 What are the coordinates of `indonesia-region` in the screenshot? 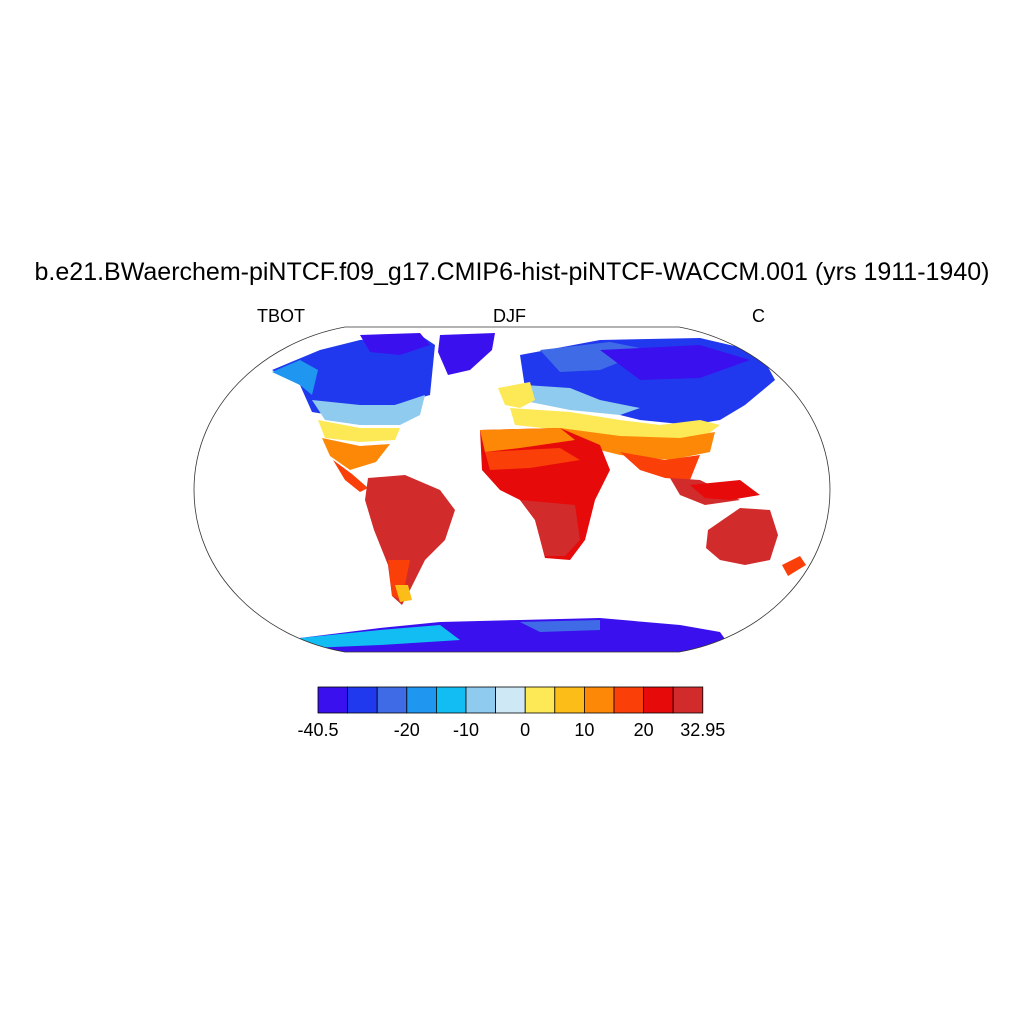 It's located at (725, 490).